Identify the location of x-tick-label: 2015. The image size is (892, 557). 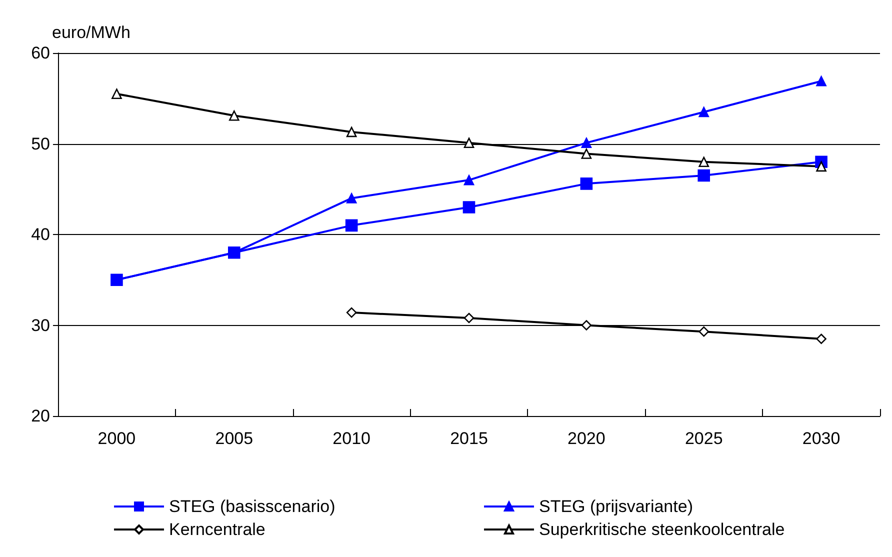
(469, 438).